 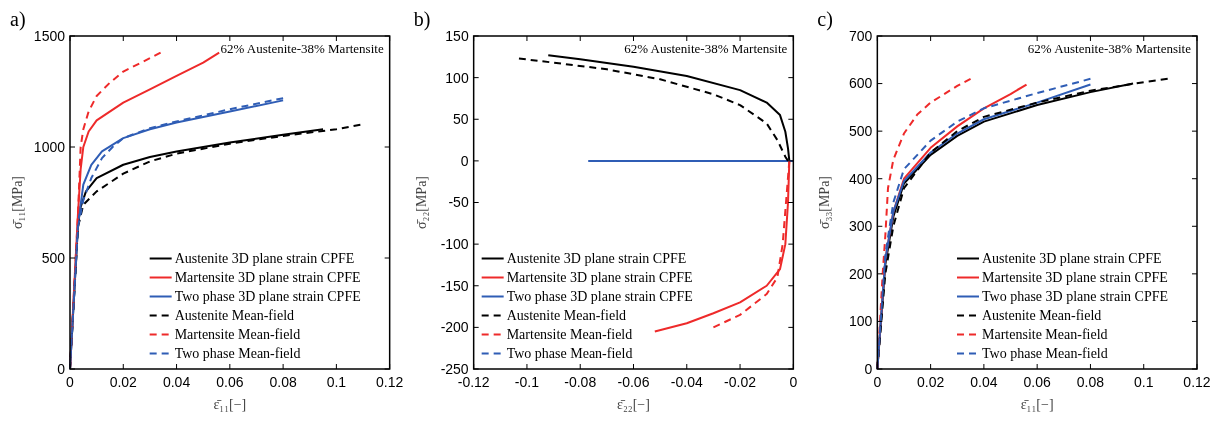 What do you see at coordinates (825, 19) in the screenshot?
I see `chart-title: c)` at bounding box center [825, 19].